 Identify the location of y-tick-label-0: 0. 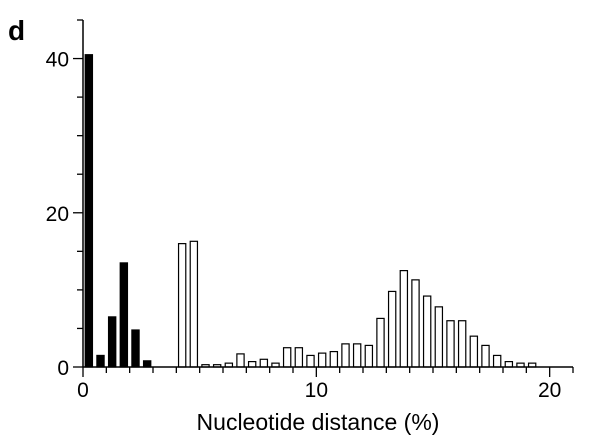
(63, 368).